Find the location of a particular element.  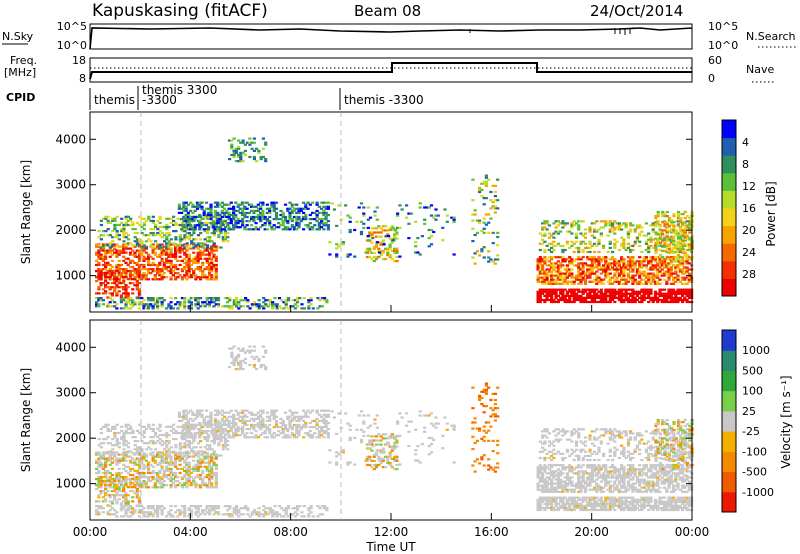

nave-tick-bottom: 0 is located at coordinates (711, 78).